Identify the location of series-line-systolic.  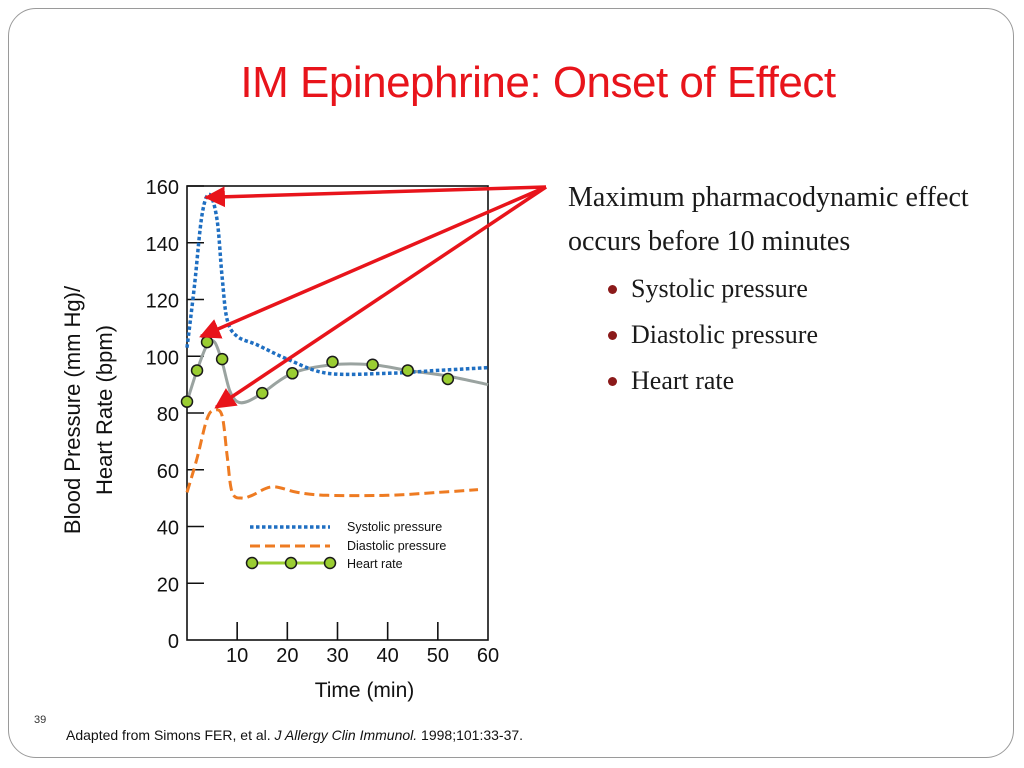
(337, 284).